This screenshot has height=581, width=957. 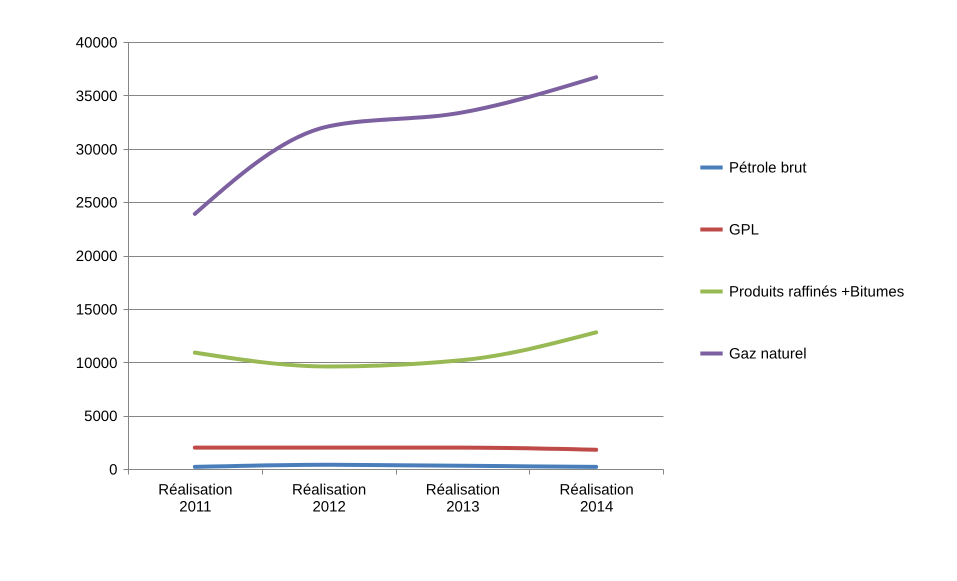 What do you see at coordinates (768, 354) in the screenshot?
I see `legend-label: Gaz naturel` at bounding box center [768, 354].